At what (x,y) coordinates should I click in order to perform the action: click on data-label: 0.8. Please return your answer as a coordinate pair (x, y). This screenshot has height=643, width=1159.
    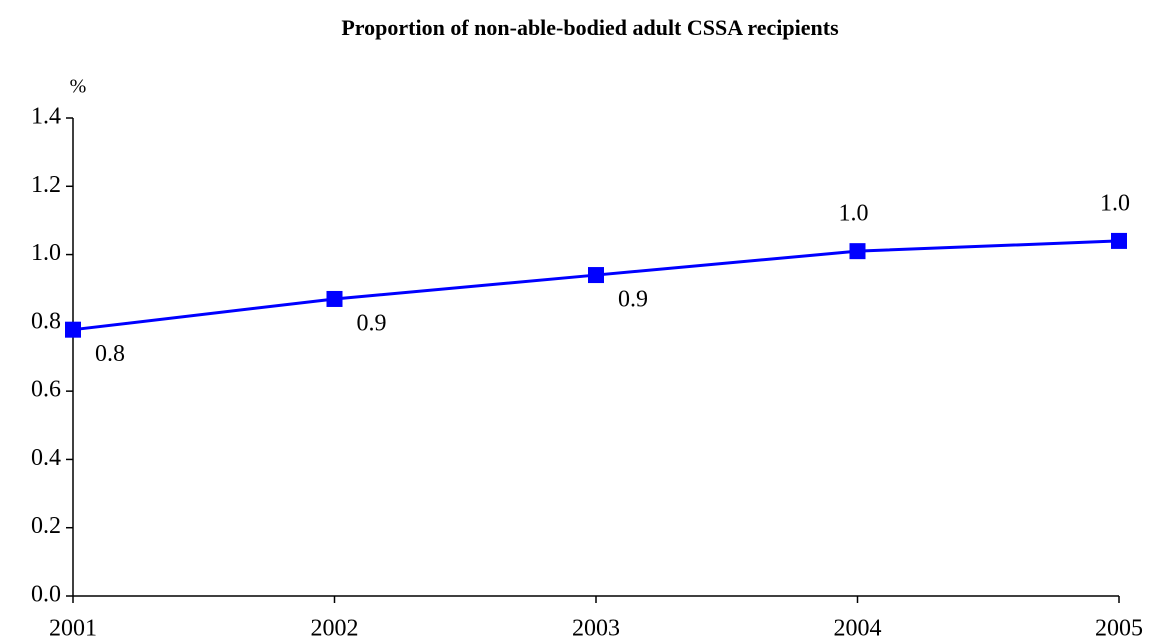
    Looking at the image, I should click on (110, 354).